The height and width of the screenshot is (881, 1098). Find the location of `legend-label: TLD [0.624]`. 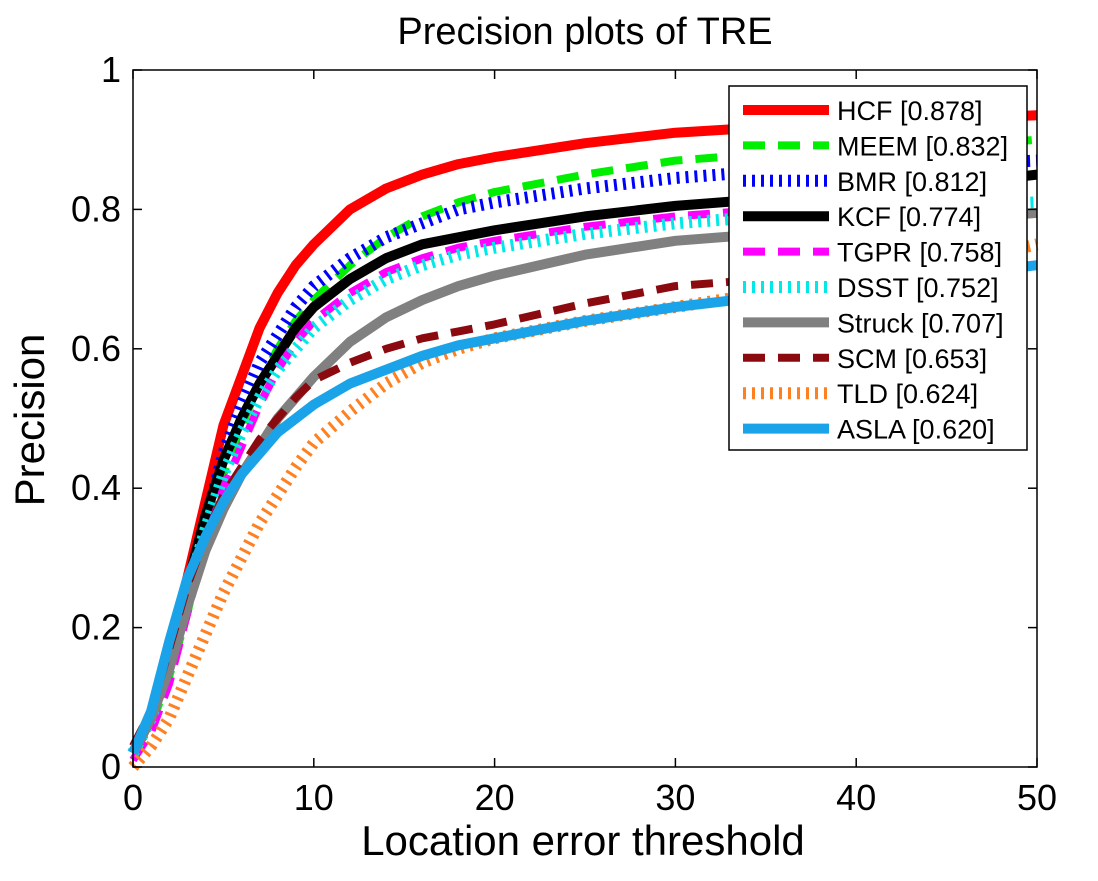

legend-label: TLD [0.624] is located at coordinates (907, 394).